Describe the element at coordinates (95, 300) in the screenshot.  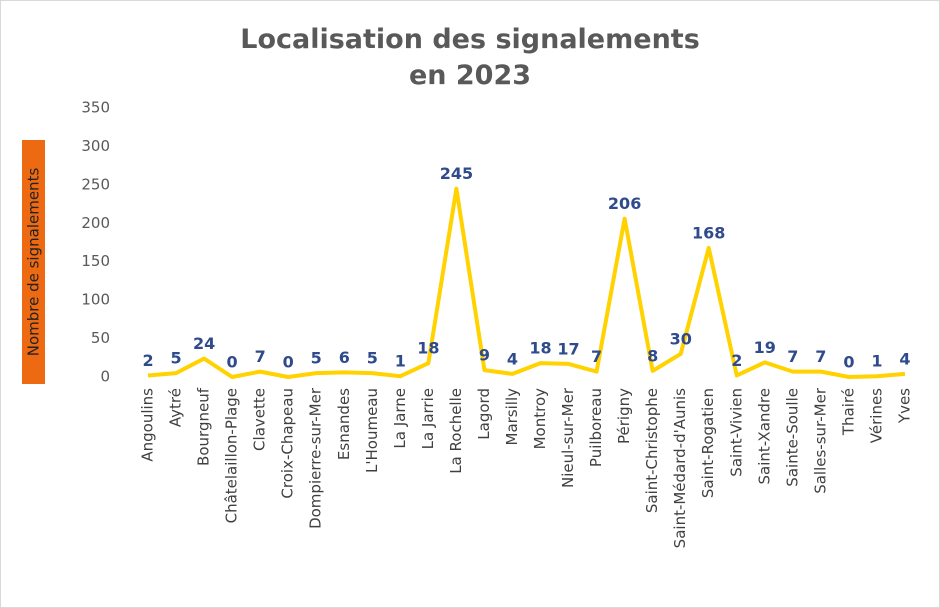
I see `y-tick-label: 100` at that location.